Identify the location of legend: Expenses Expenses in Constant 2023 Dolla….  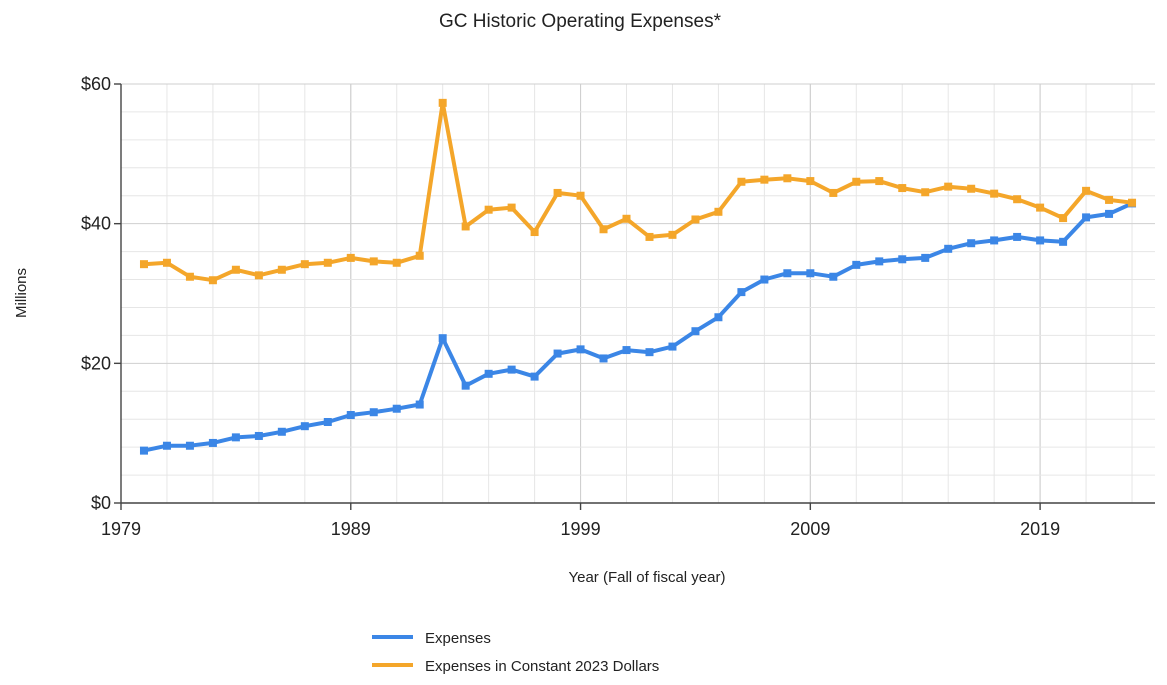
(515, 652).